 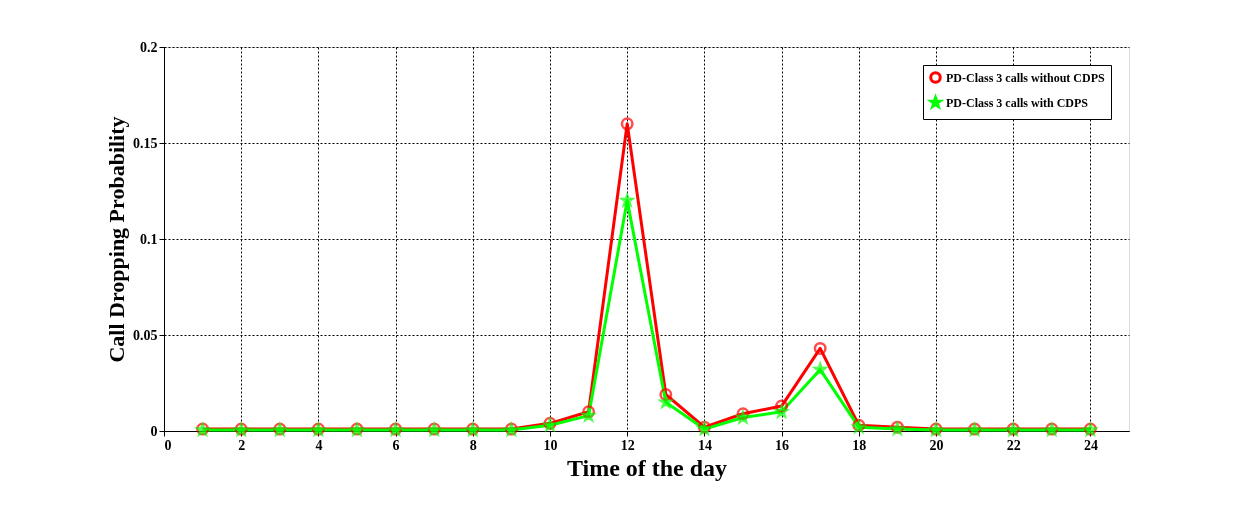 I want to click on legend-label: PD-Class 3 calls without CDPS, so click(x=1025, y=77).